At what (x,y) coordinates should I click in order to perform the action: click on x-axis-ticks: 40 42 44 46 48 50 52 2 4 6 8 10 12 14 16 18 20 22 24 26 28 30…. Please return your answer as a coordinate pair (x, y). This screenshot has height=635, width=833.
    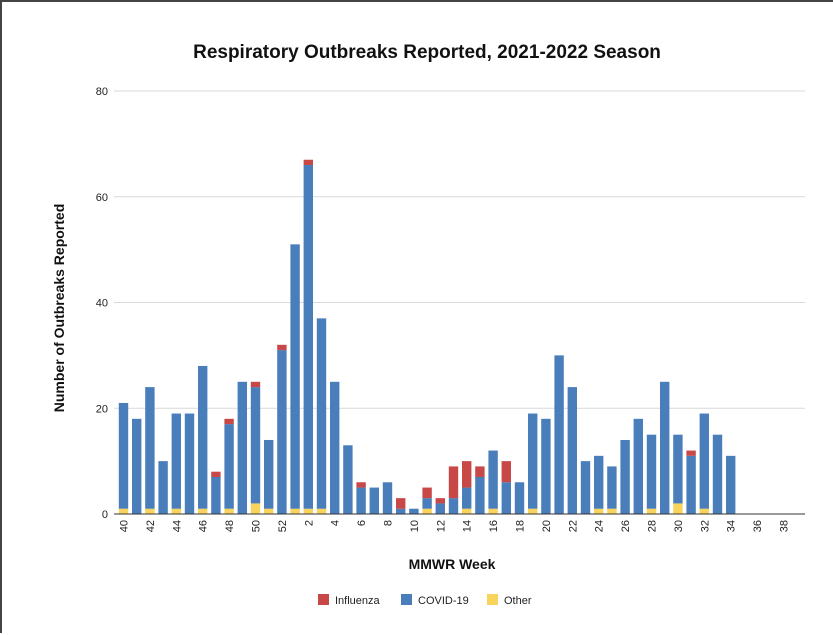
    Looking at the image, I should click on (455, 526).